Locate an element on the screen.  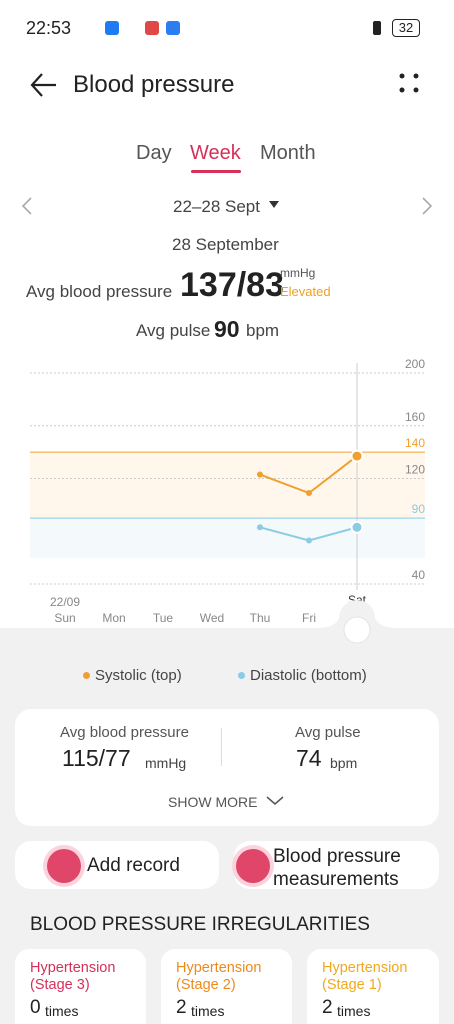
summary-unit: bpm is located at coordinates (344, 763).